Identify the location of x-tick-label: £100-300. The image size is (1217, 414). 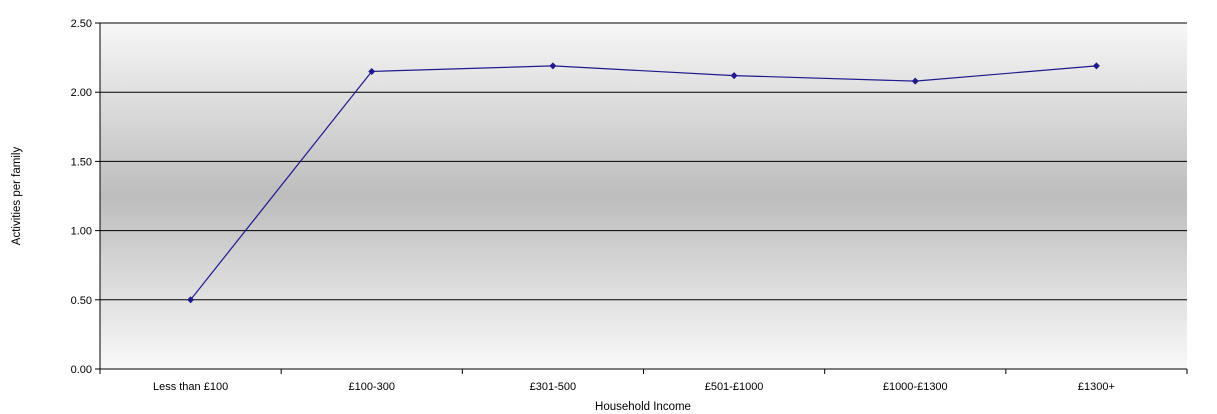
(372, 387).